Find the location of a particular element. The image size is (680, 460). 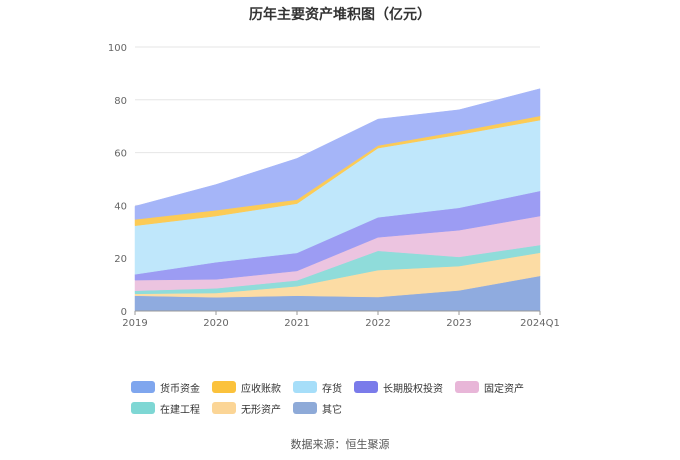

y-tick-label: 20 is located at coordinates (120, 259).